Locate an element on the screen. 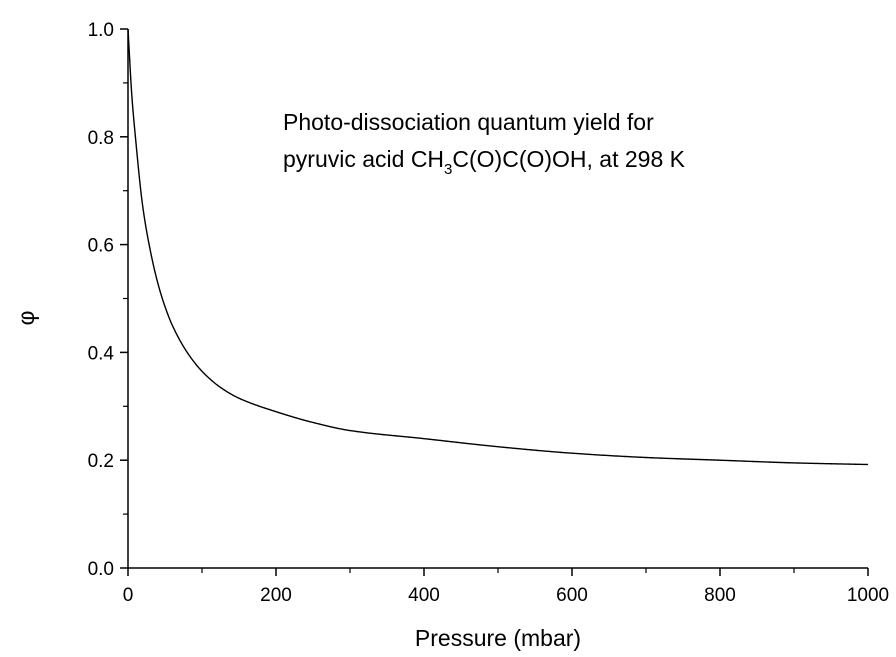  x-tick-label: 400 is located at coordinates (424, 595).